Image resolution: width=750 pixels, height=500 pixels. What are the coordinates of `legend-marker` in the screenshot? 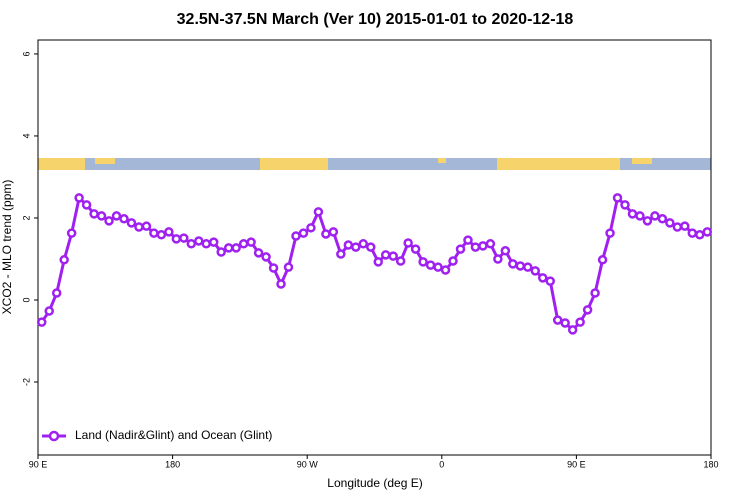 It's located at (54, 436).